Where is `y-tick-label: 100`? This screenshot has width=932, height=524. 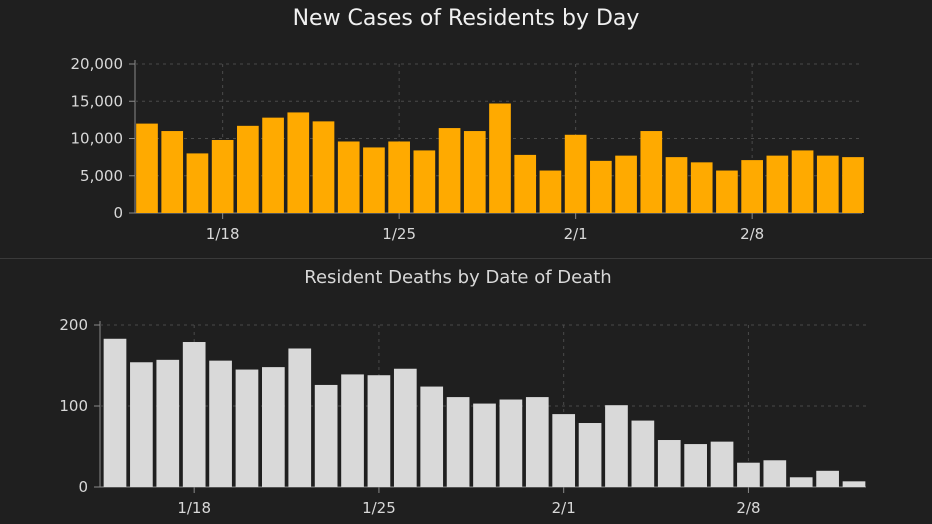
y-tick-label: 100 is located at coordinates (73, 406).